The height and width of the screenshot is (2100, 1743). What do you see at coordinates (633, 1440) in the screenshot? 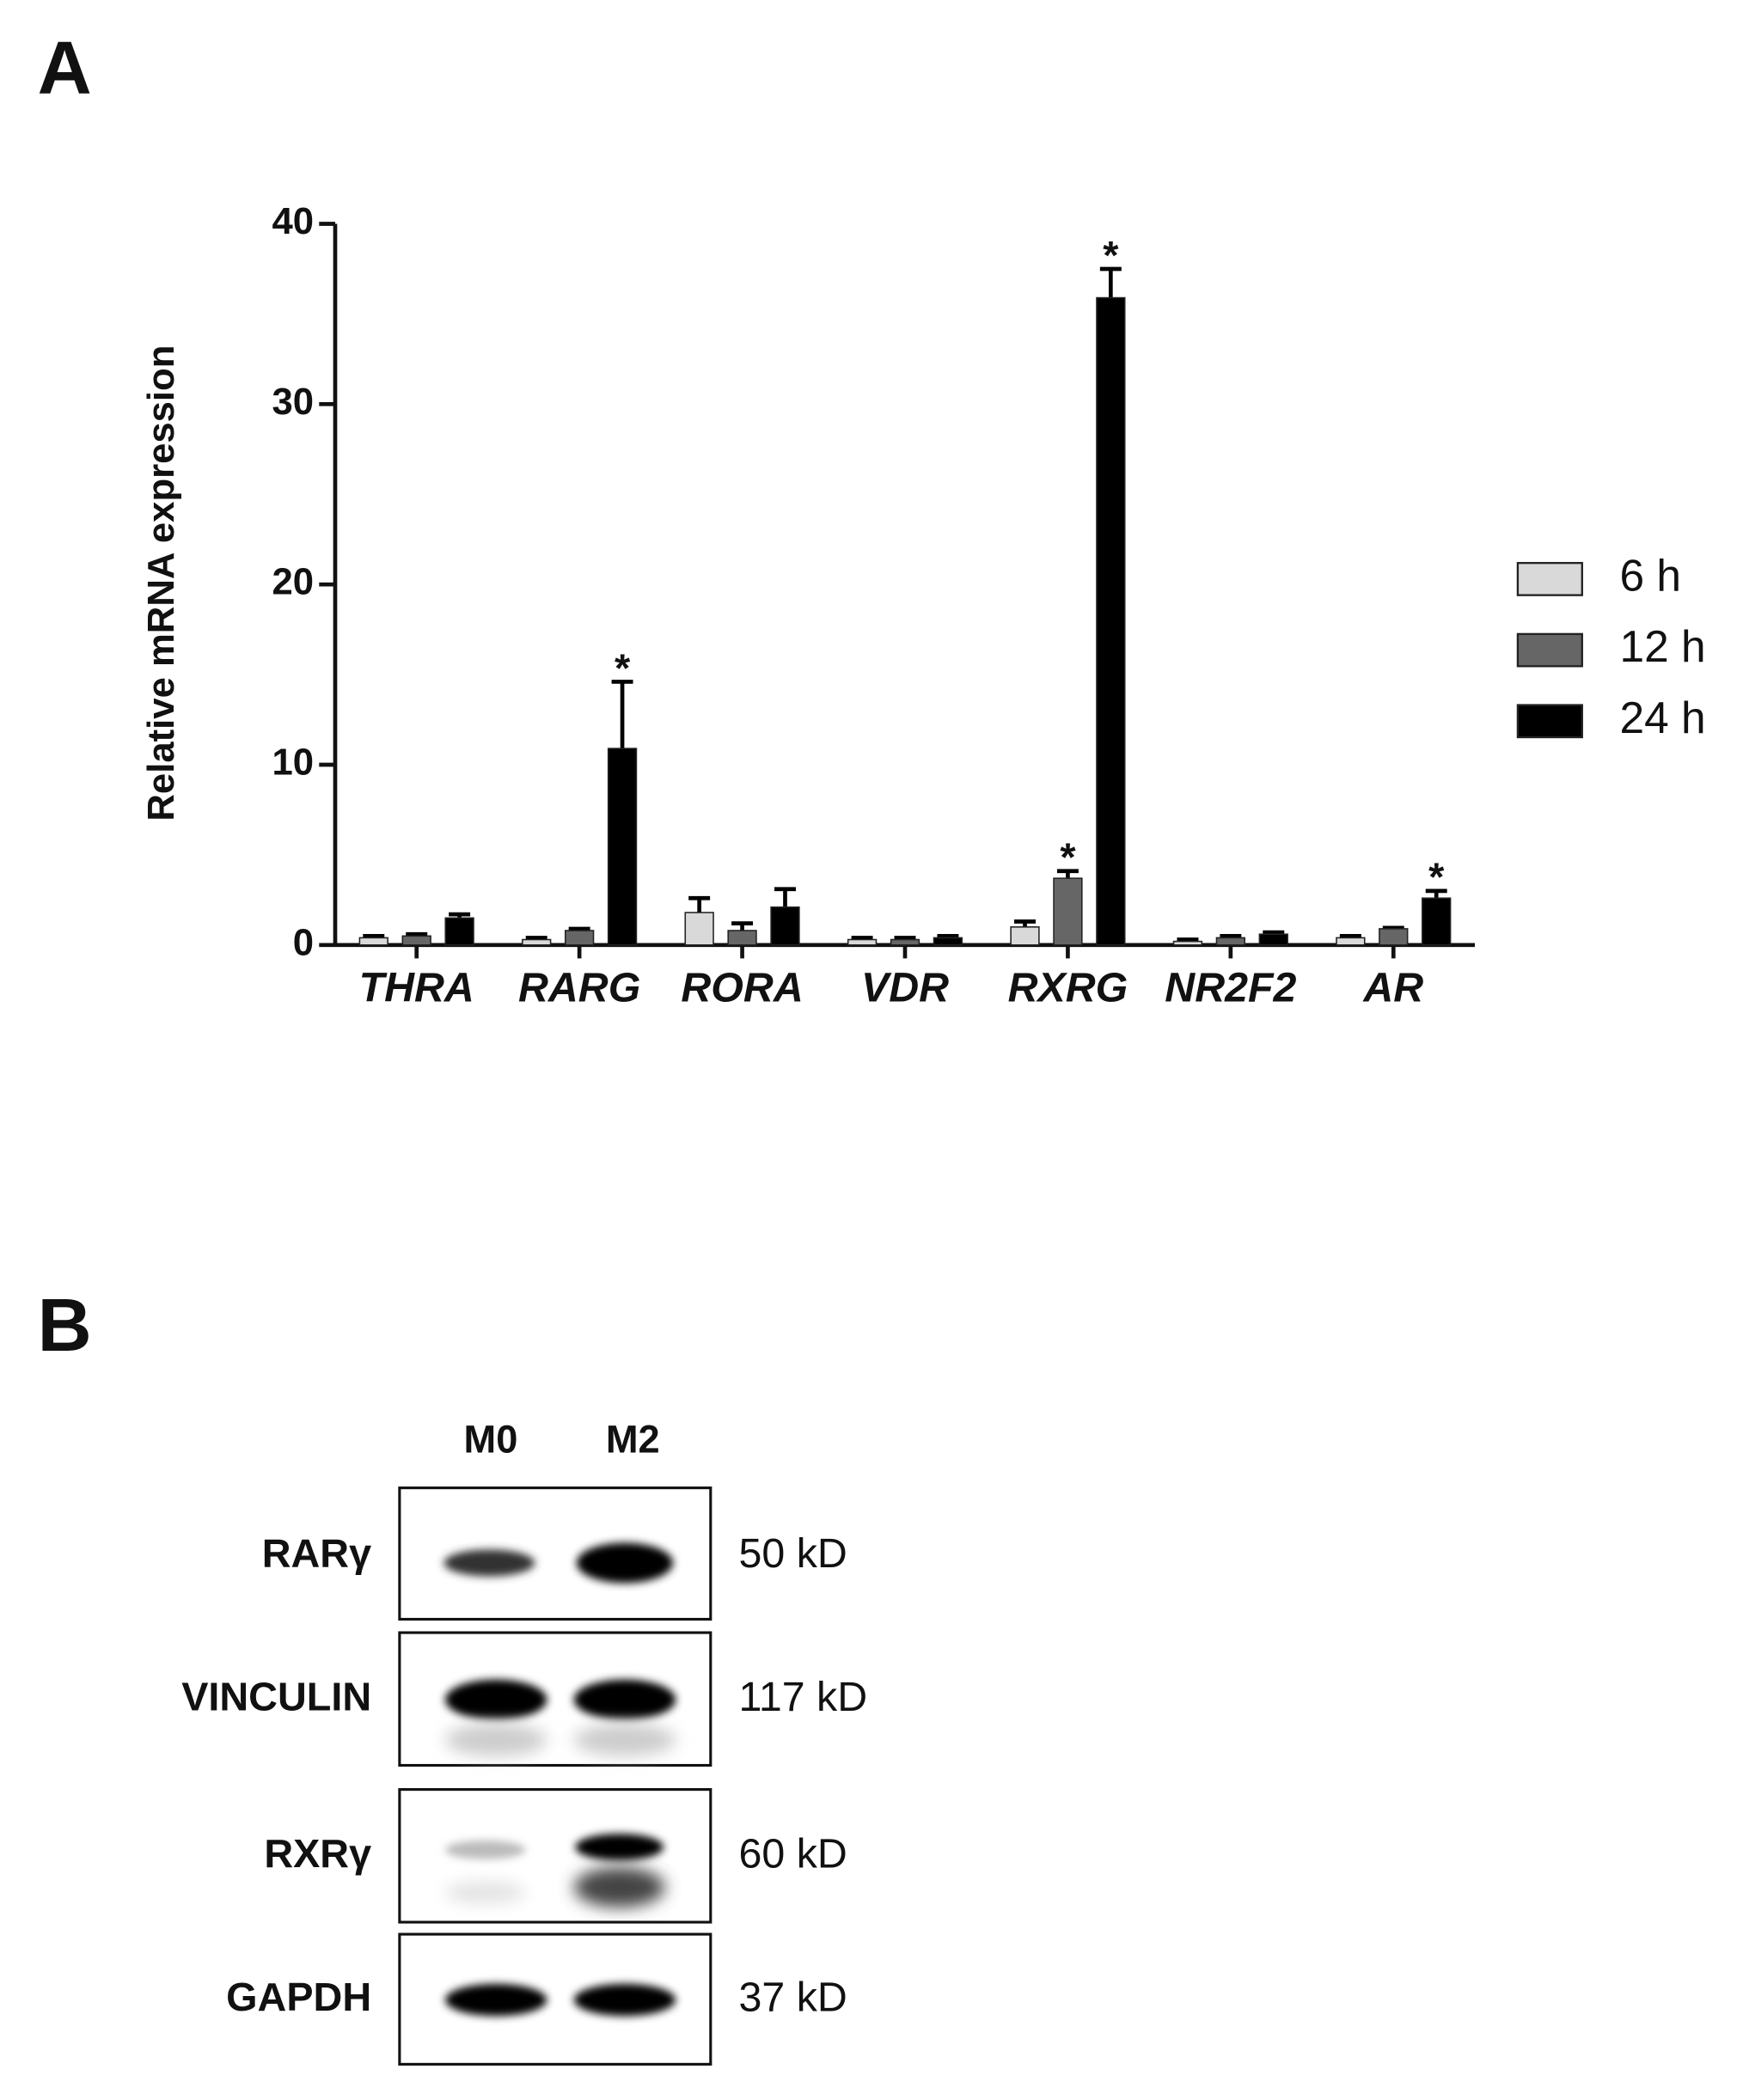
I see `lane-label: M2` at bounding box center [633, 1440].